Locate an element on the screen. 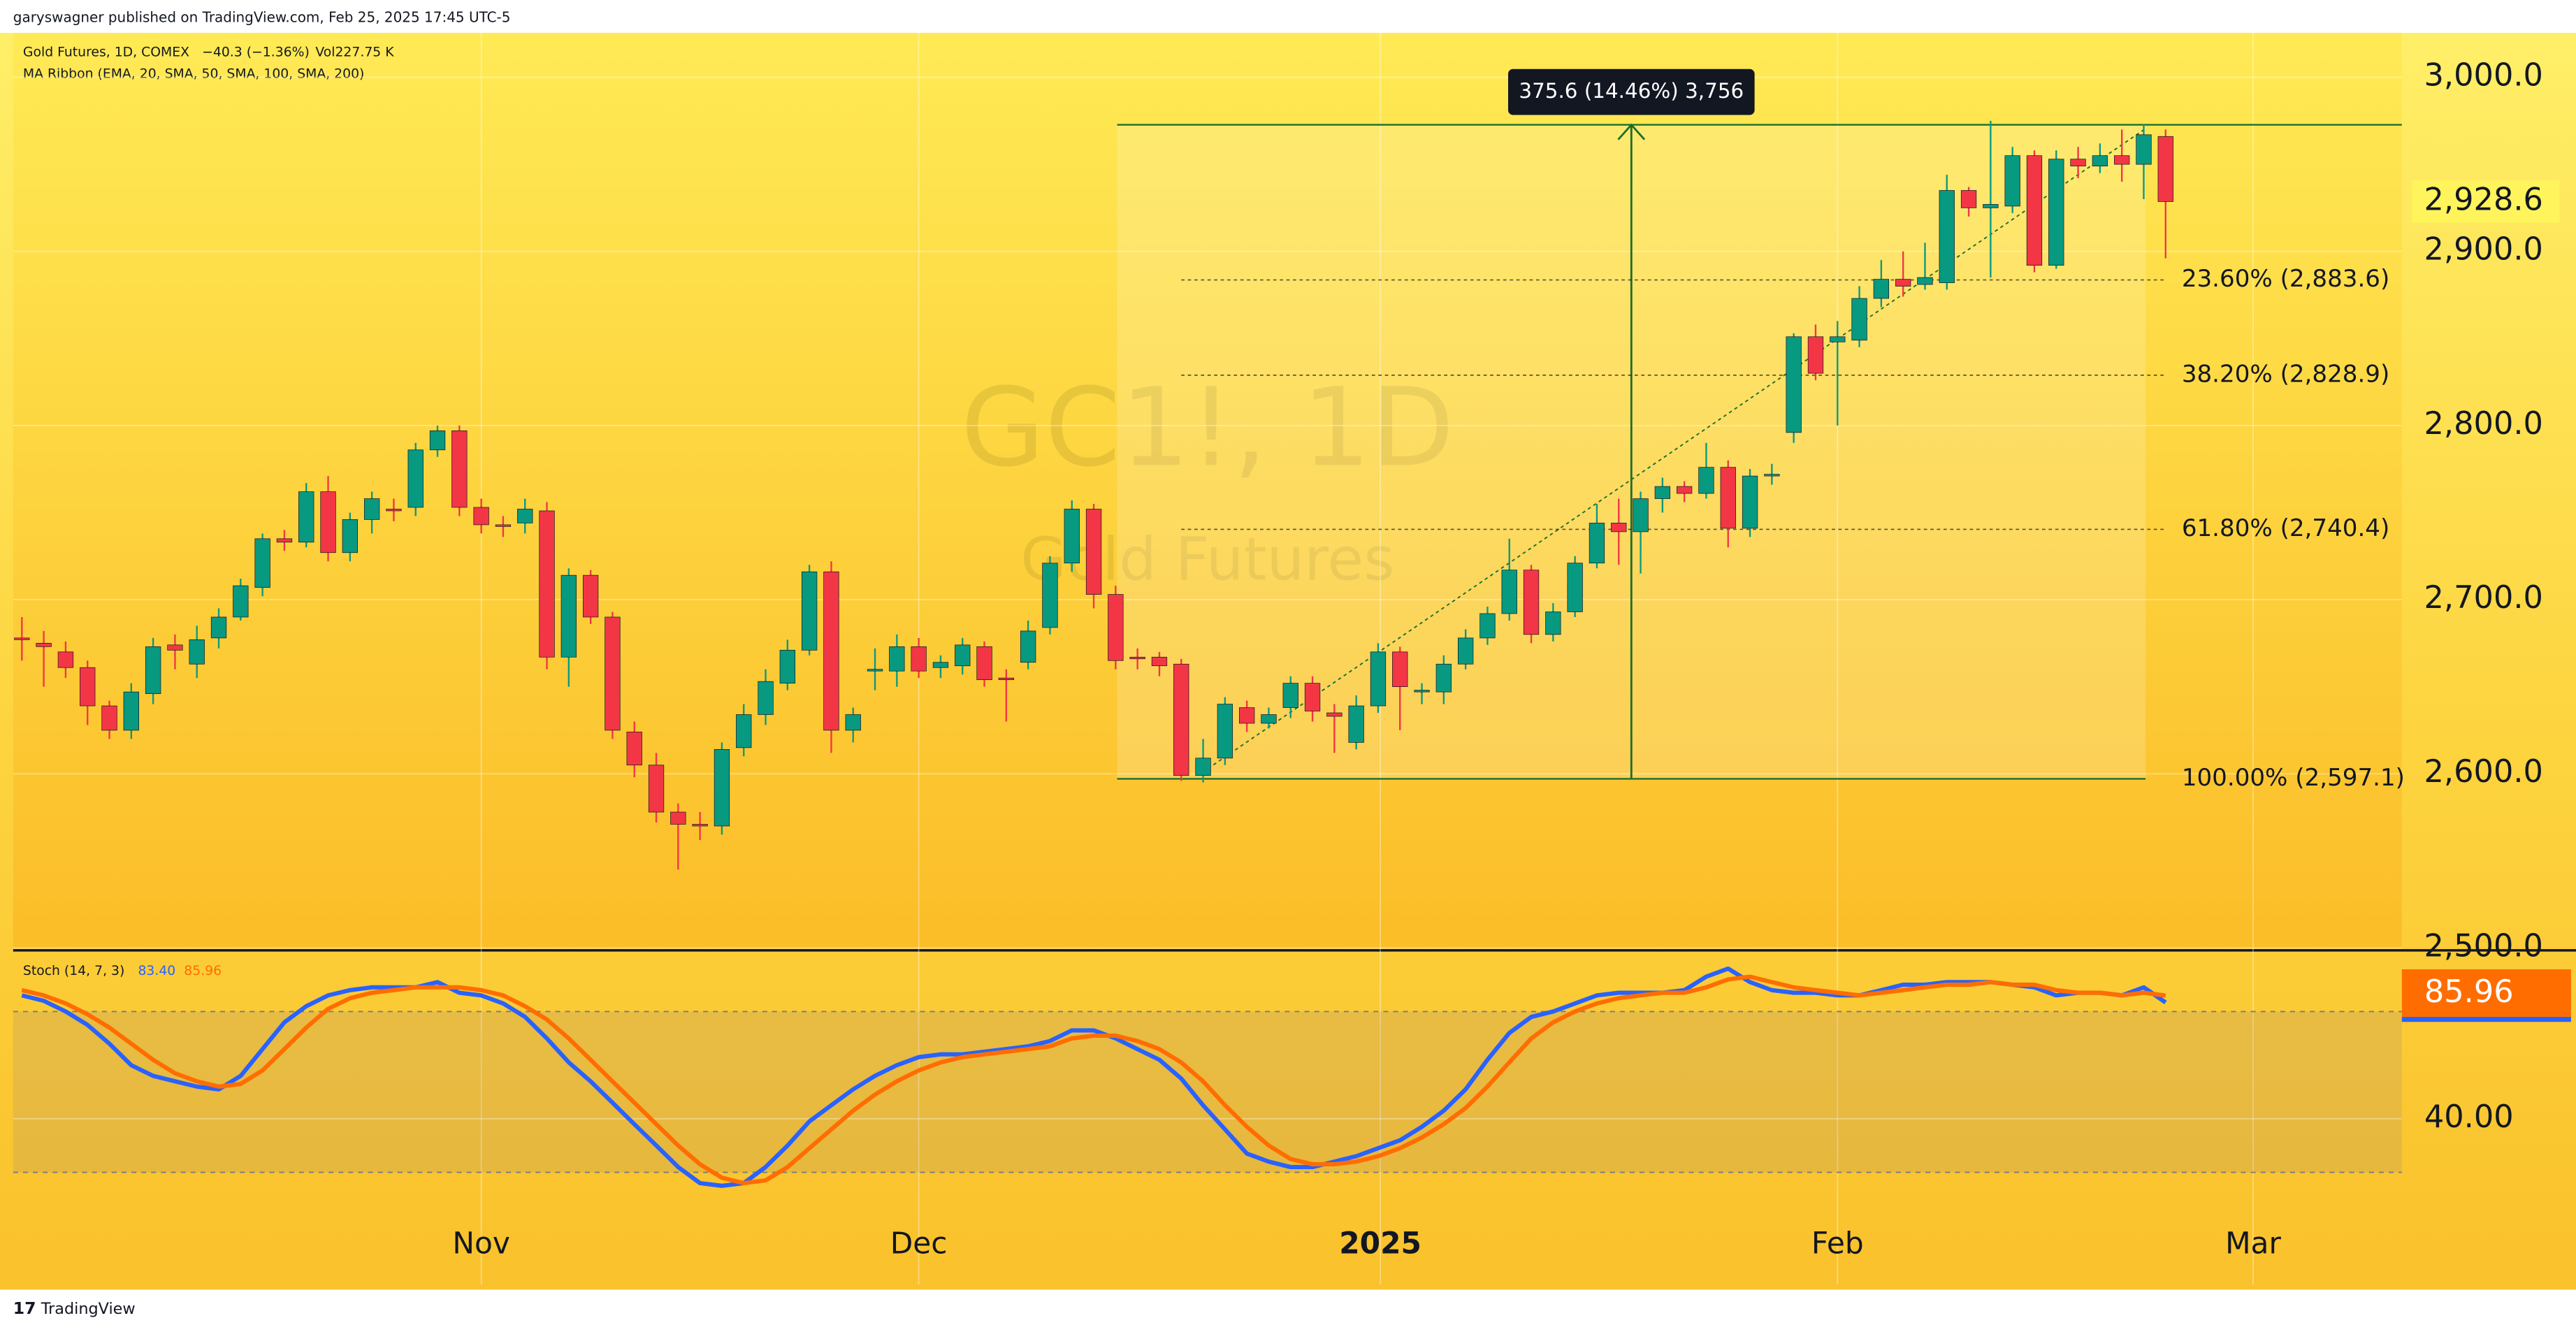 The height and width of the screenshot is (1332, 2576). stoch-value-edge is located at coordinates (2486, 1019).